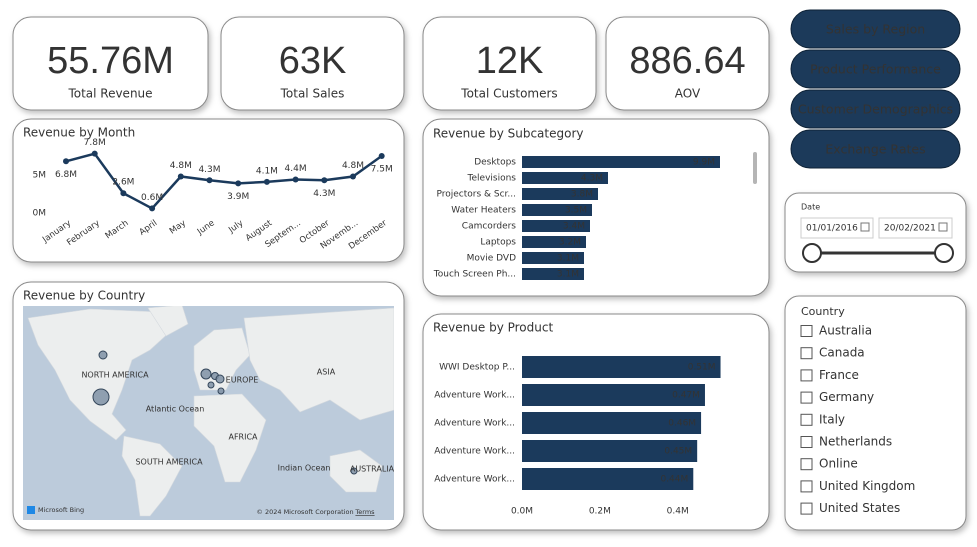 This screenshot has width=977, height=547. What do you see at coordinates (242, 380) in the screenshot?
I see `map-label: EUROPE` at bounding box center [242, 380].